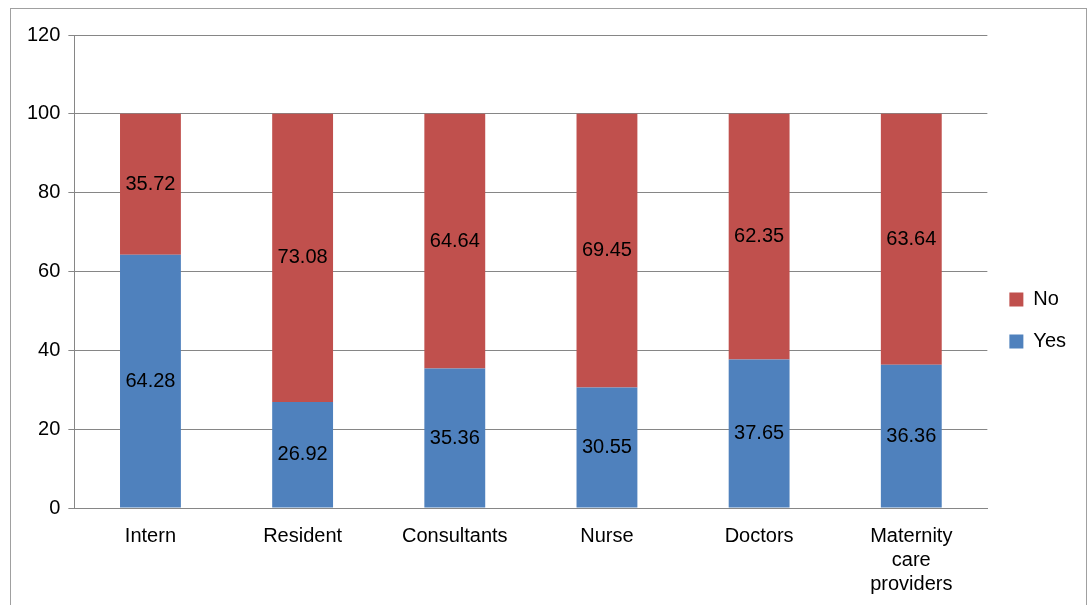 Image resolution: width=1087 pixels, height=605 pixels. I want to click on legend-label: No, so click(1046, 298).